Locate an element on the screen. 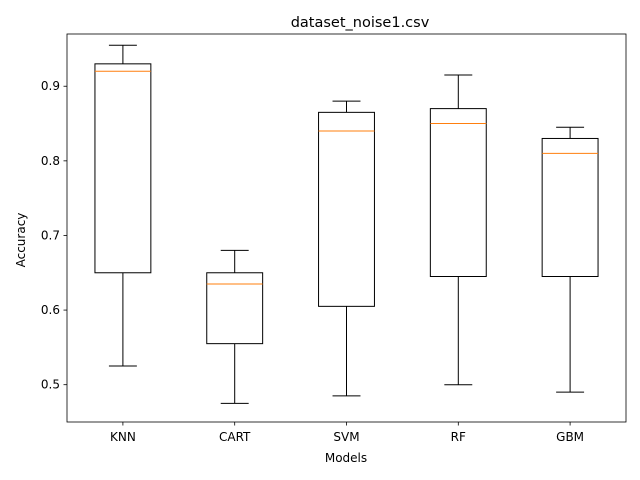 The height and width of the screenshot is (480, 640). x-tick-label: GBM is located at coordinates (570, 437).